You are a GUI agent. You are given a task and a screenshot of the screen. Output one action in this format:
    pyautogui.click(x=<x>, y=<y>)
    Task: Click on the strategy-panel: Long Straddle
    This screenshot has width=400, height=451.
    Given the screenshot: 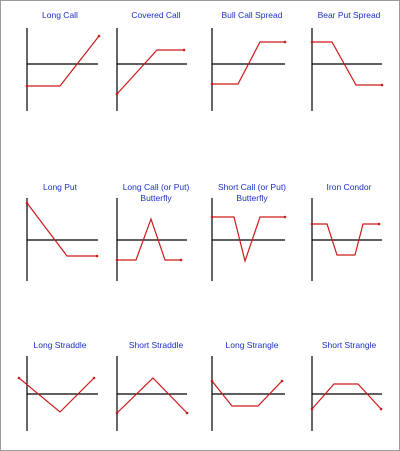 What is the action you would take?
    pyautogui.click(x=57, y=385)
    